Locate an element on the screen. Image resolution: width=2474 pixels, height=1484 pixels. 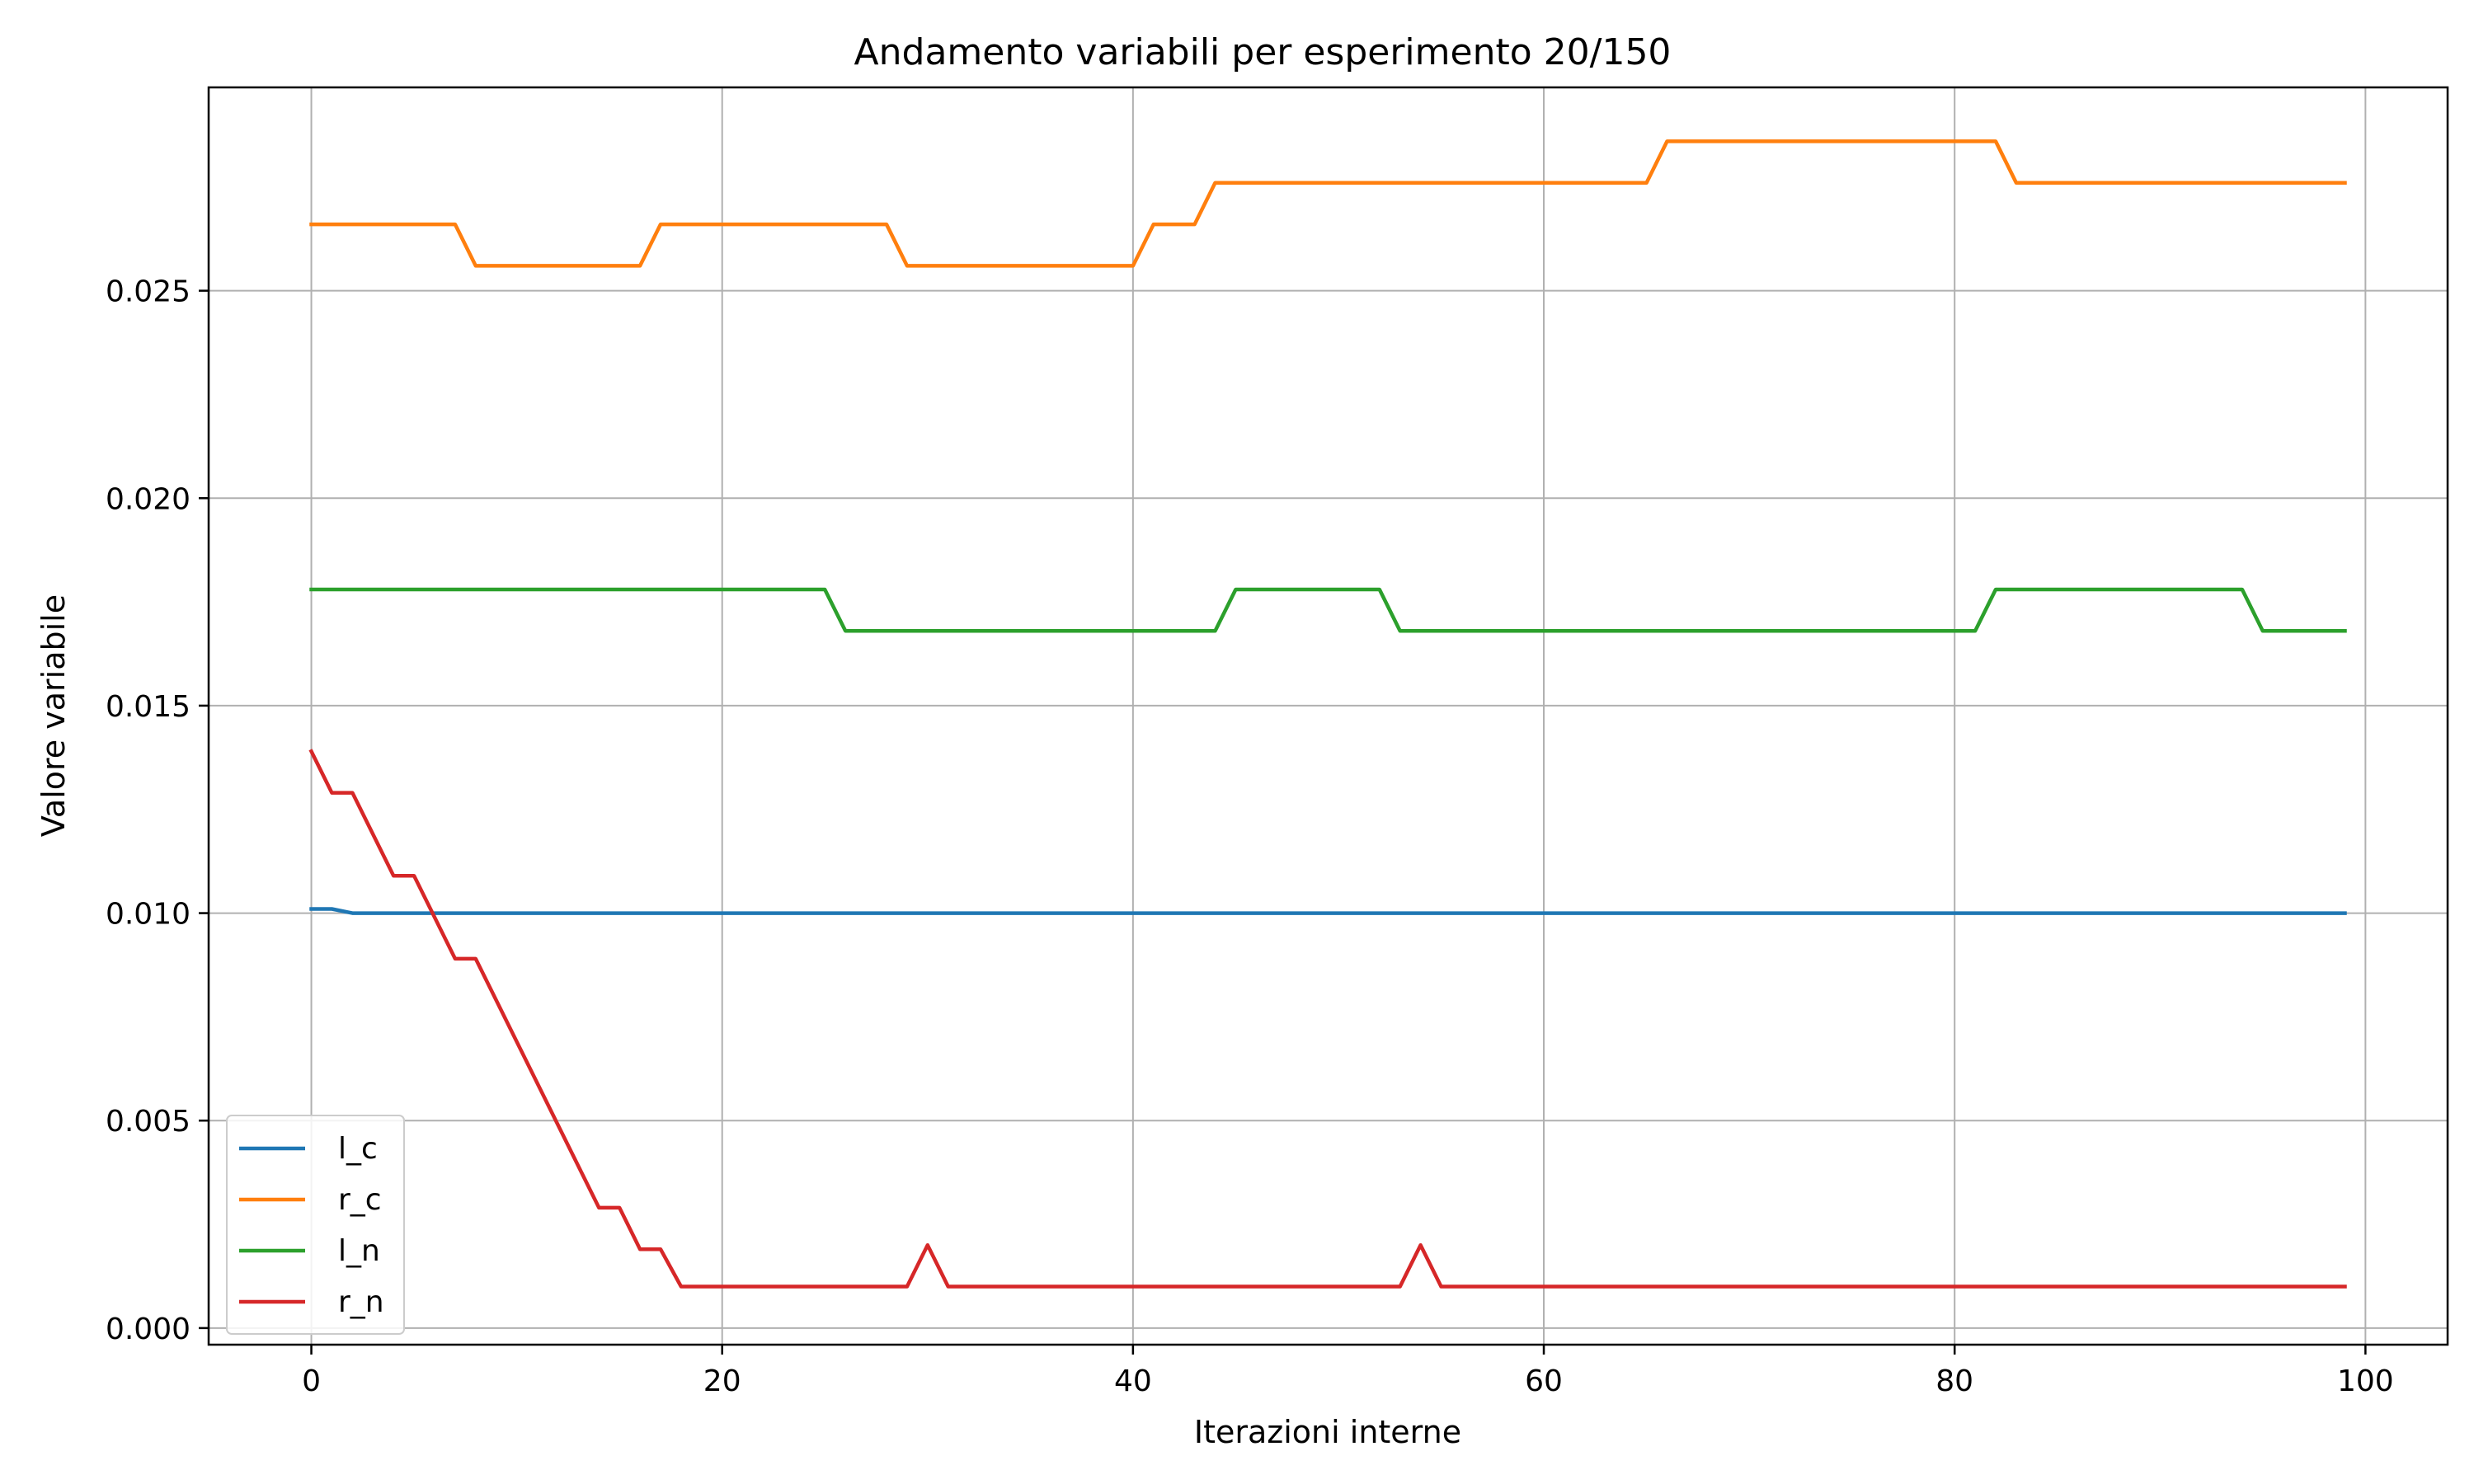
x-tick-label: 60 is located at coordinates (1544, 1381).